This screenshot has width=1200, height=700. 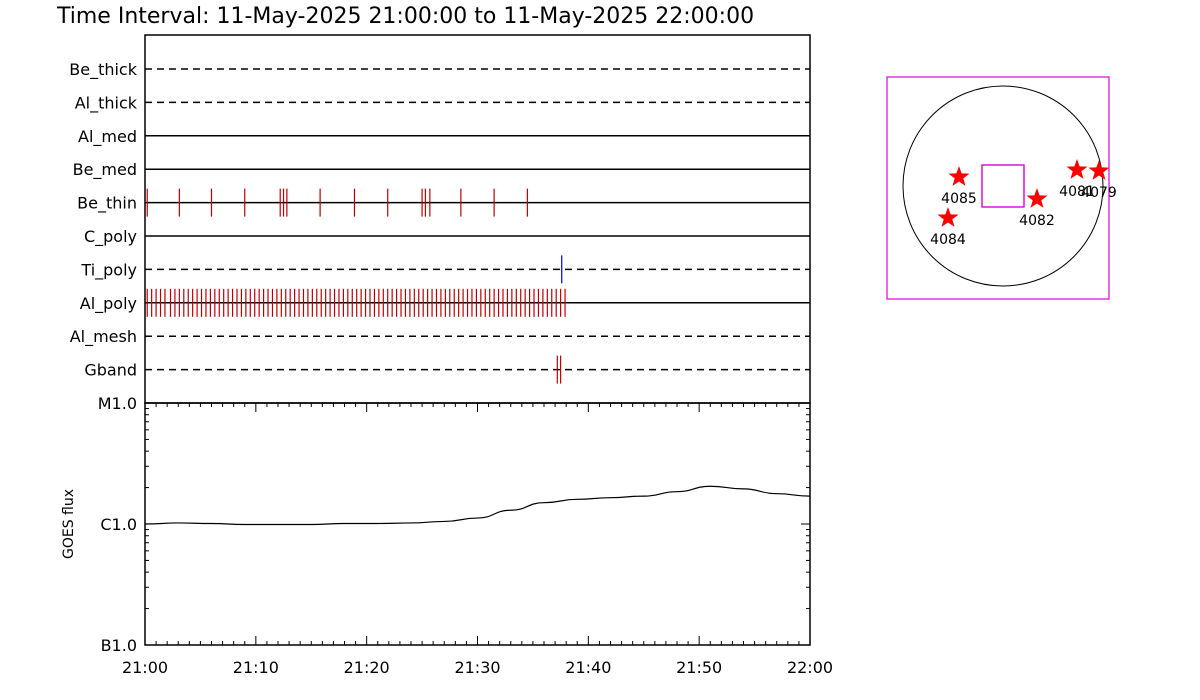 What do you see at coordinates (110, 237) in the screenshot?
I see `channel-label-c_poly: C_poly` at bounding box center [110, 237].